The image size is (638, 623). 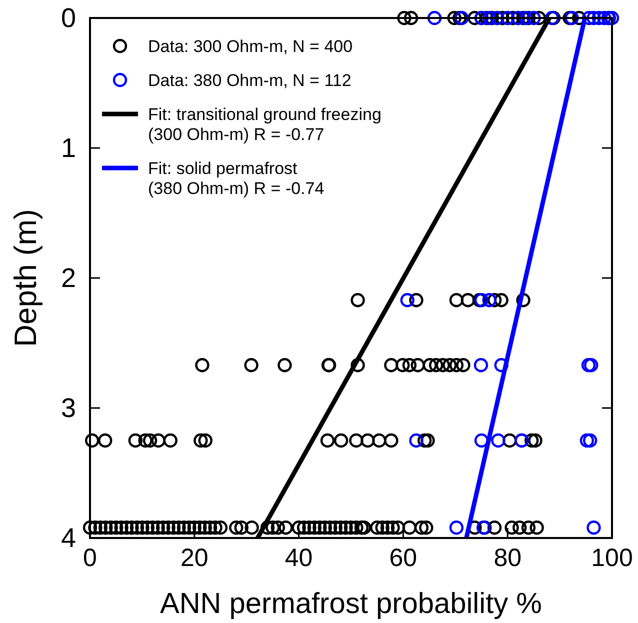 I want to click on legend-label: Data: 380 Ohm-m, N = 112, so click(x=250, y=80).